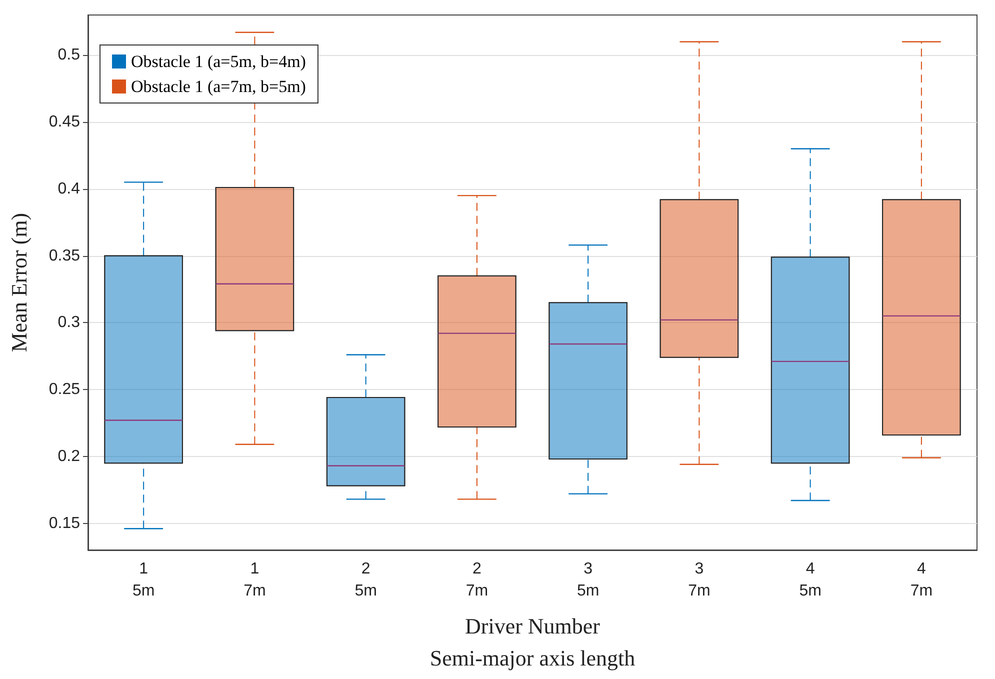 The width and height of the screenshot is (995, 679). What do you see at coordinates (533, 642) in the screenshot?
I see `x-axis-title: Driver Number Semi-major axis length` at bounding box center [533, 642].